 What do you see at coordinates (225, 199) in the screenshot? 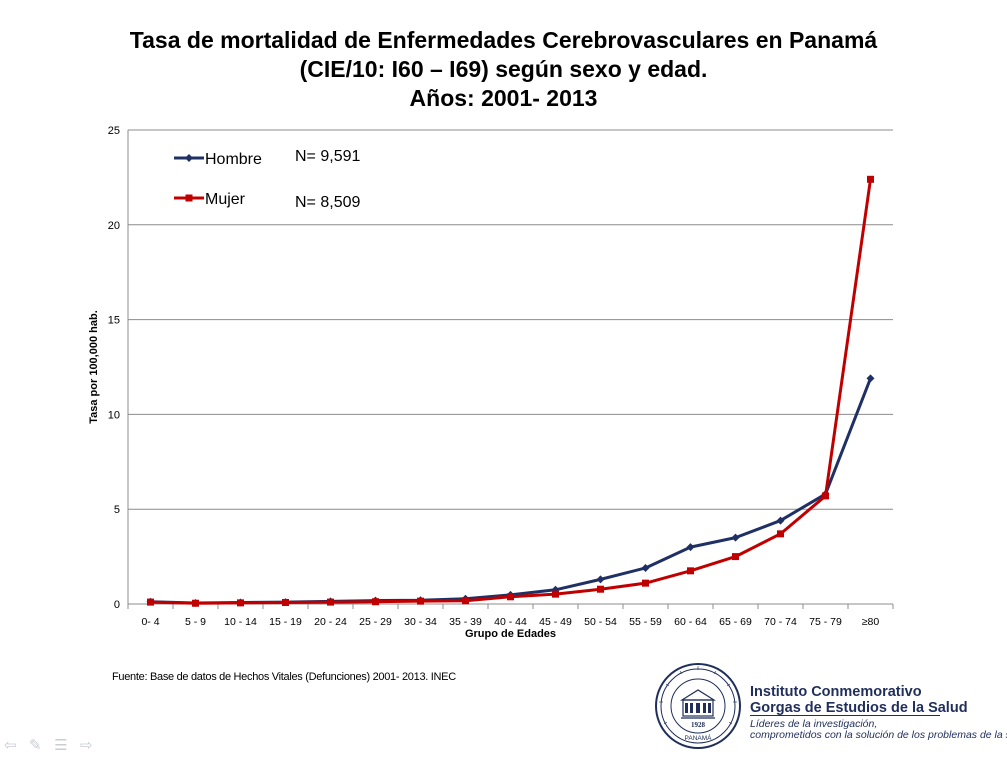
I see `legend-label: Mujer` at bounding box center [225, 199].